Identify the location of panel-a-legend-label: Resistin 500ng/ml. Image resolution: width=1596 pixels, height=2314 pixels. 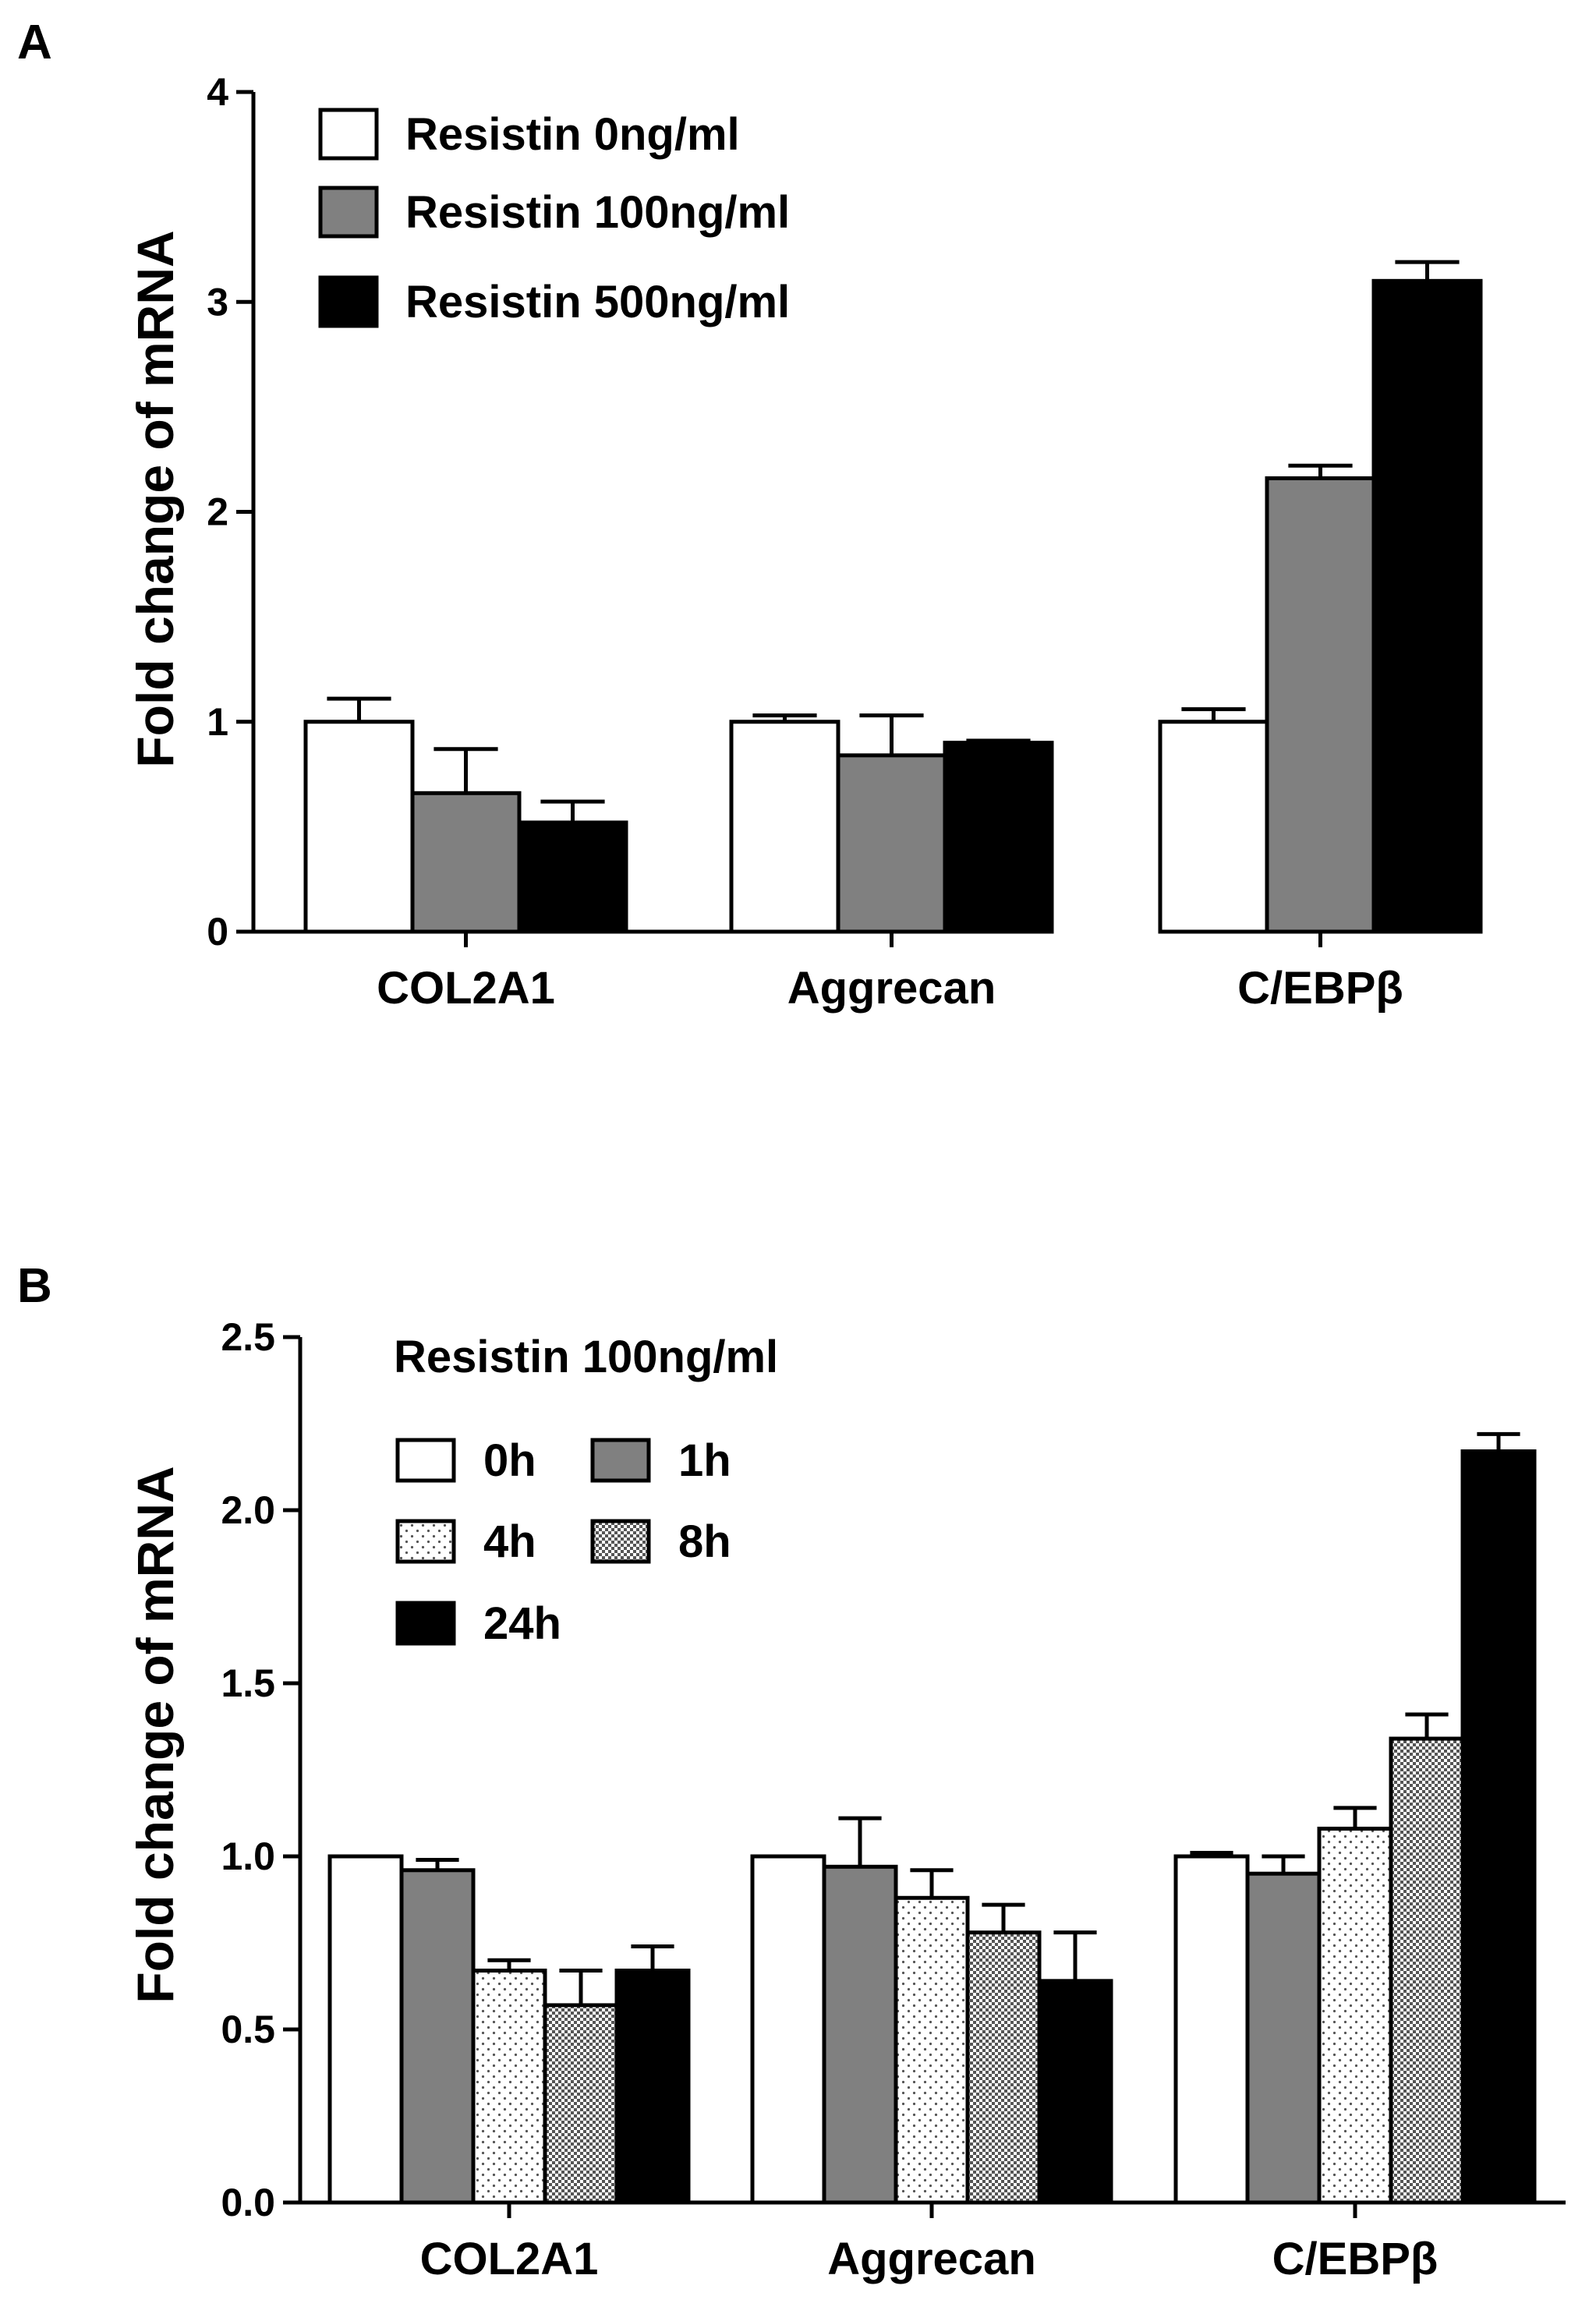
(597, 302).